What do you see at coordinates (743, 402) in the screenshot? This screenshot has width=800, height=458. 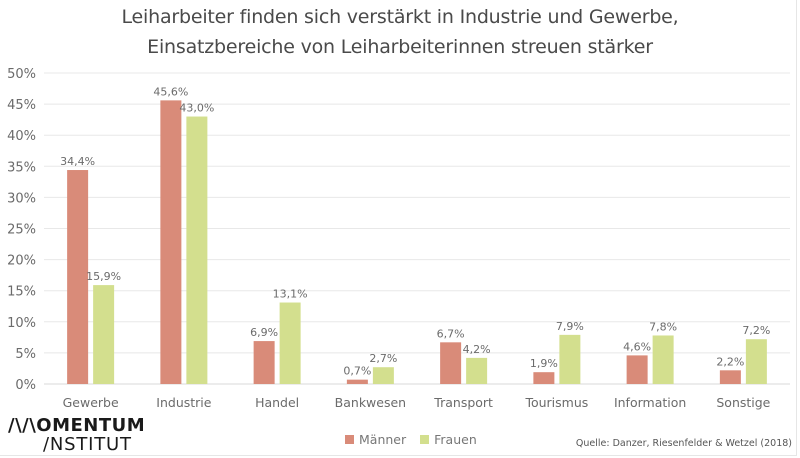 I see `x-tick-label: Sonstige` at bounding box center [743, 402].